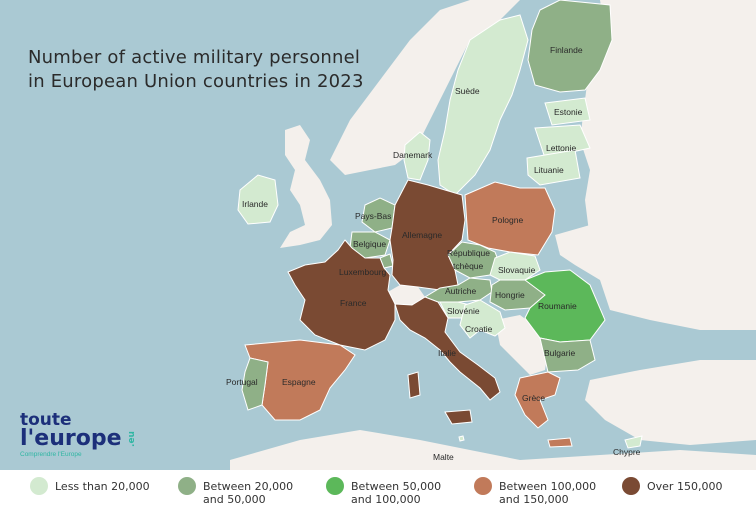  I want to click on label-slovaquie: Slovaquie, so click(517, 270).